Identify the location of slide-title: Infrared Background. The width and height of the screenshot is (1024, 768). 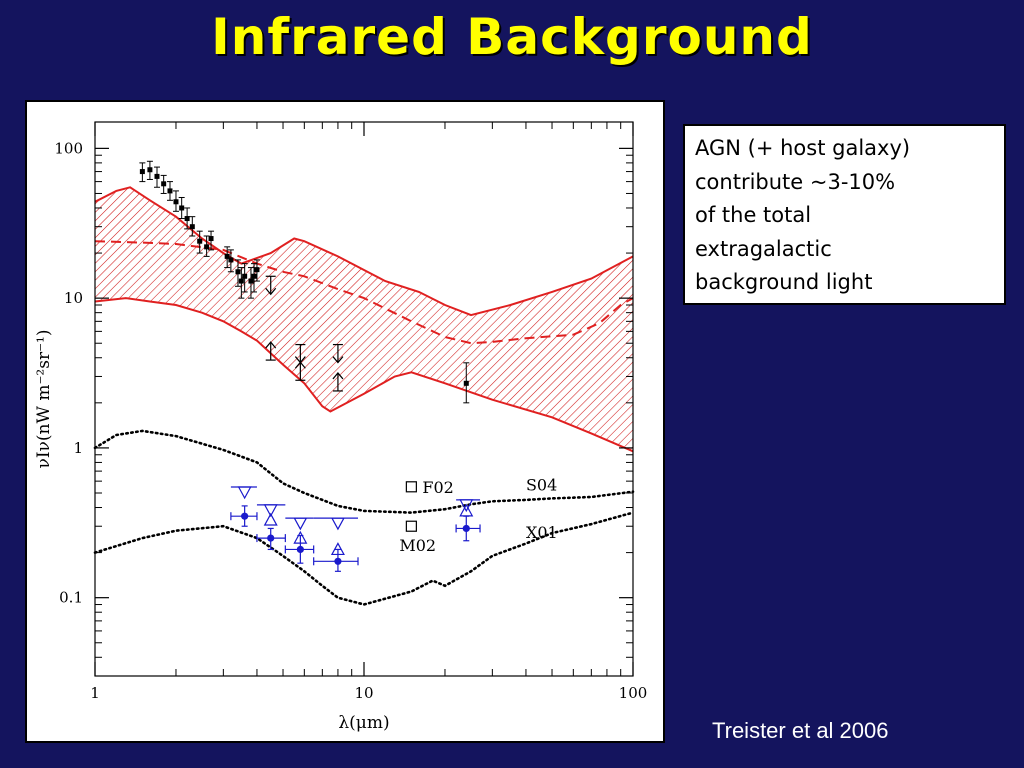
(512, 37).